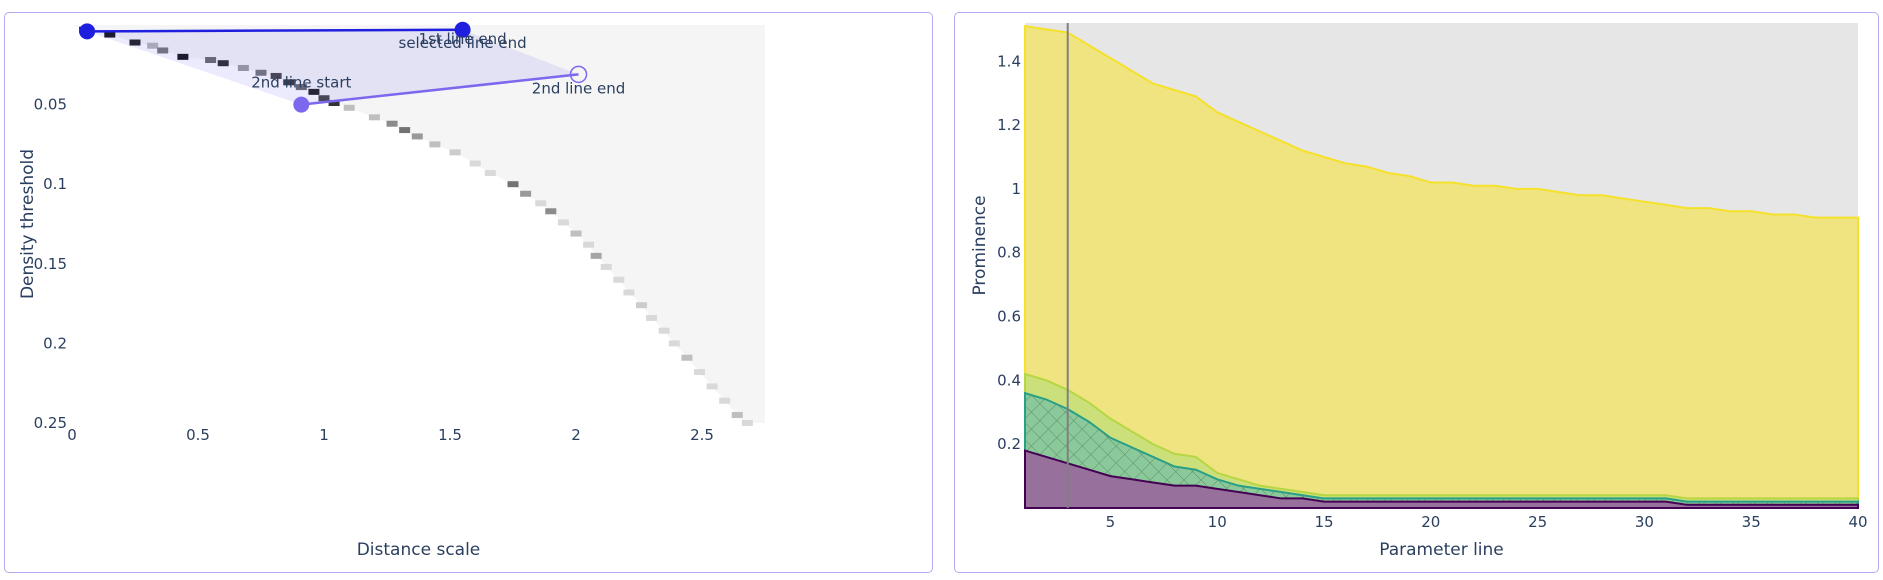 This screenshot has height=580, width=1883. I want to click on y-tick-label: 1.4, so click(1009, 61).